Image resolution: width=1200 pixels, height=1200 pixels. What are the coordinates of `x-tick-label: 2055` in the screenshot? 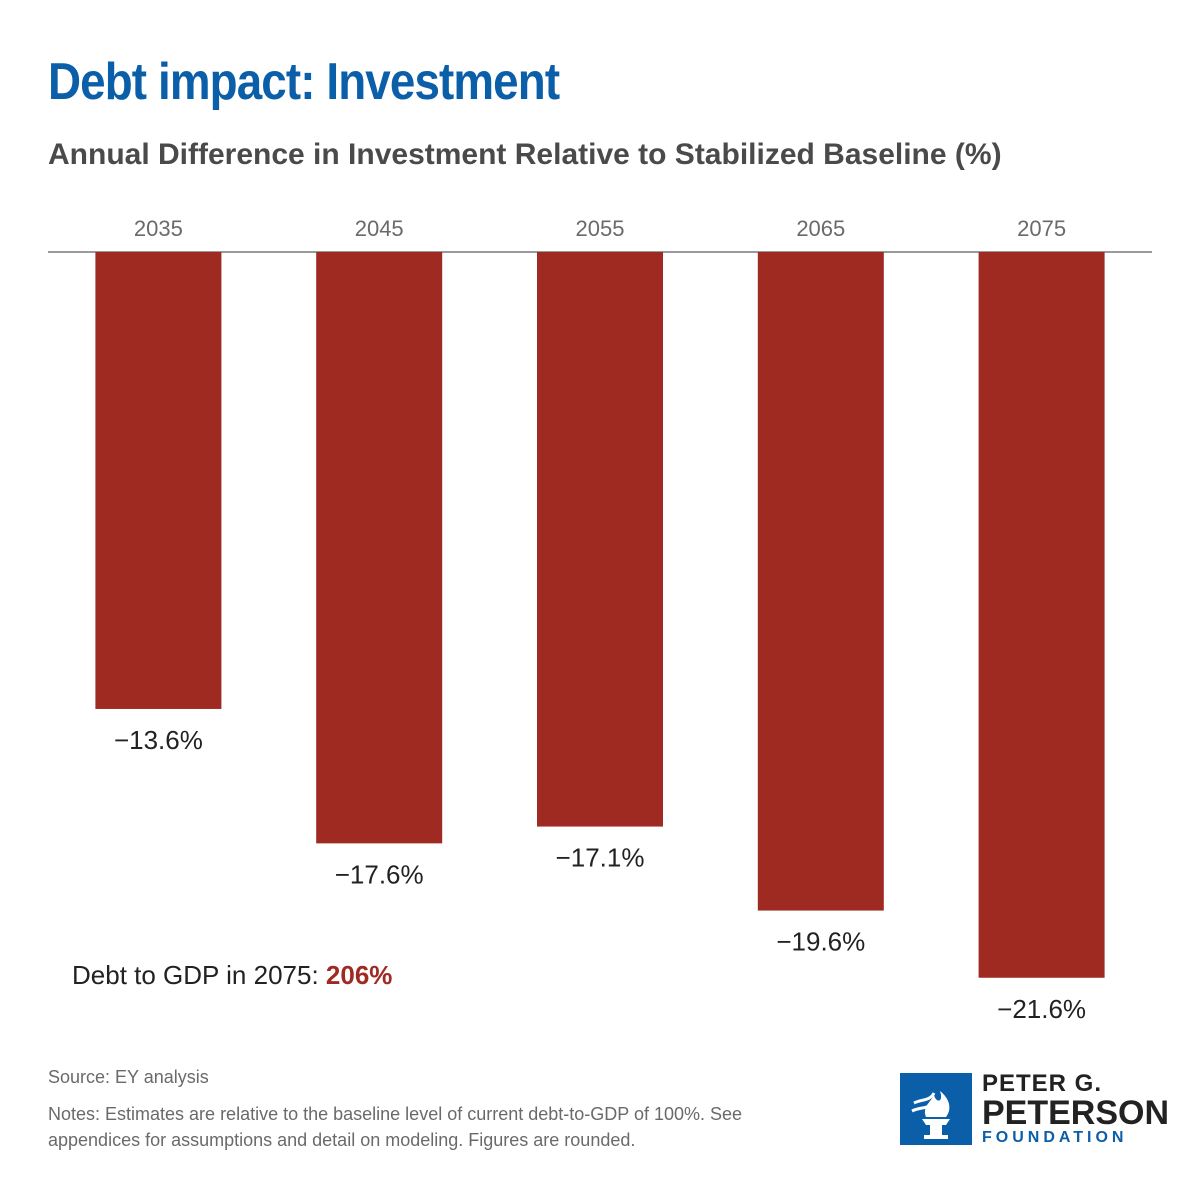 It's located at (600, 228).